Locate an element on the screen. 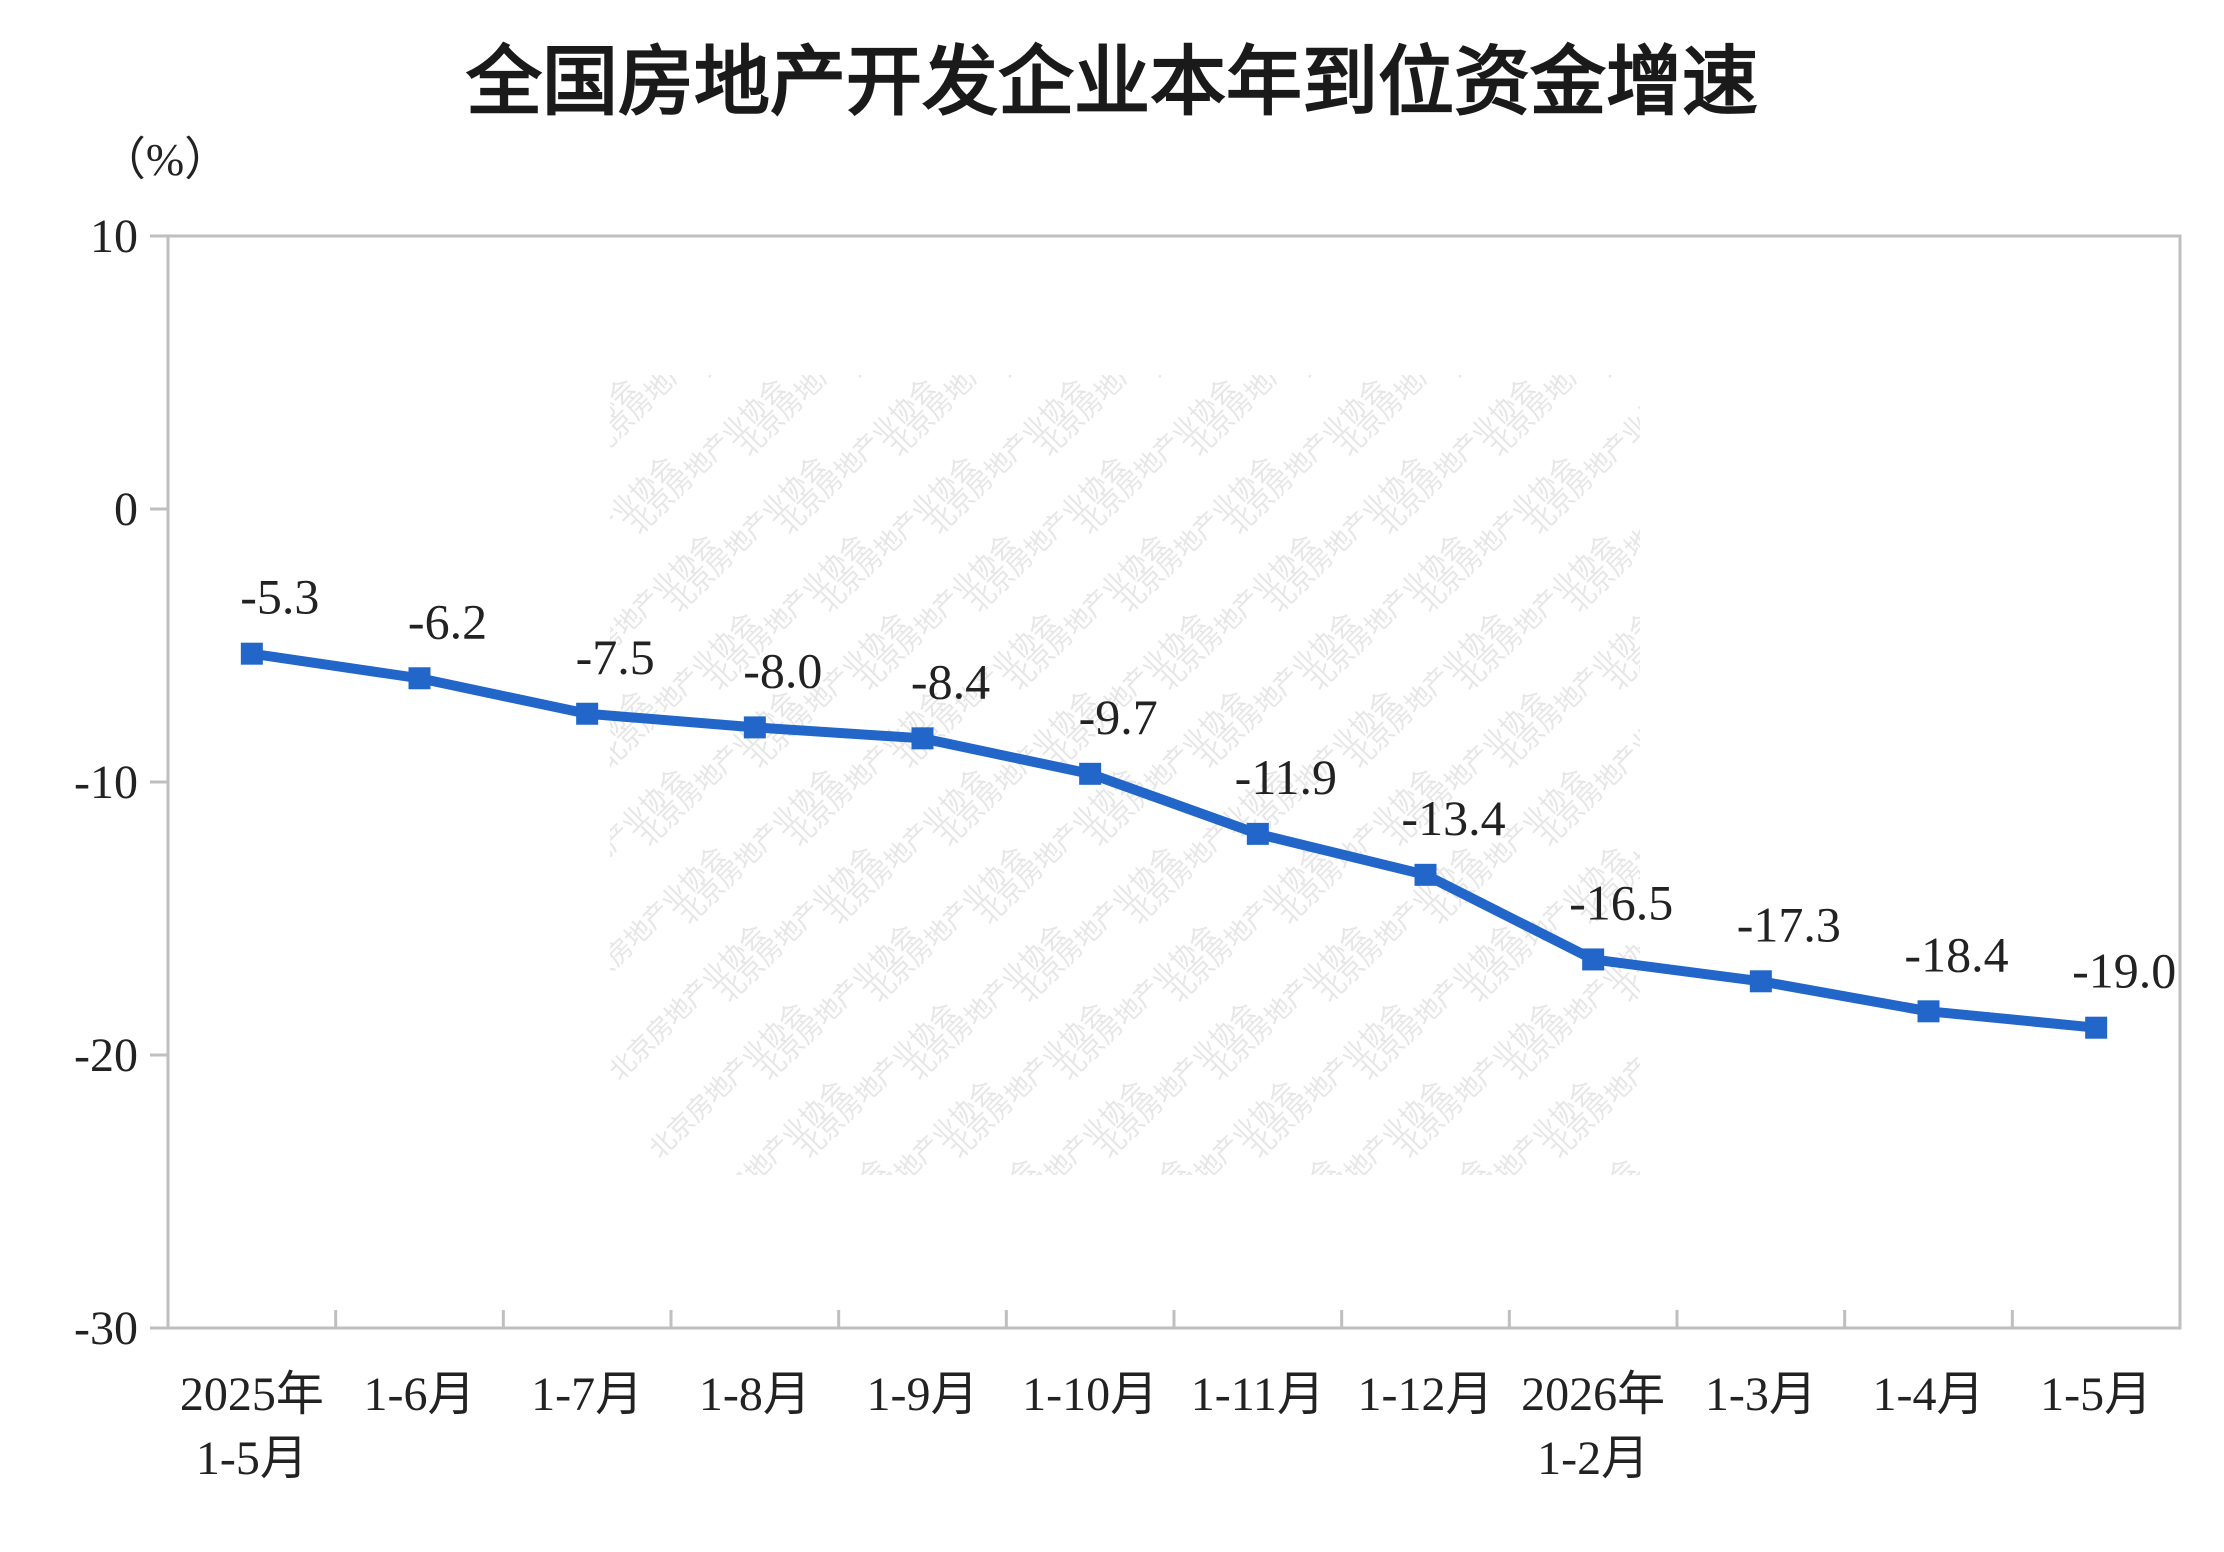 The image size is (2224, 1552). watermark-text-55: 北京房地产业协会 is located at coordinates (2189, 223).